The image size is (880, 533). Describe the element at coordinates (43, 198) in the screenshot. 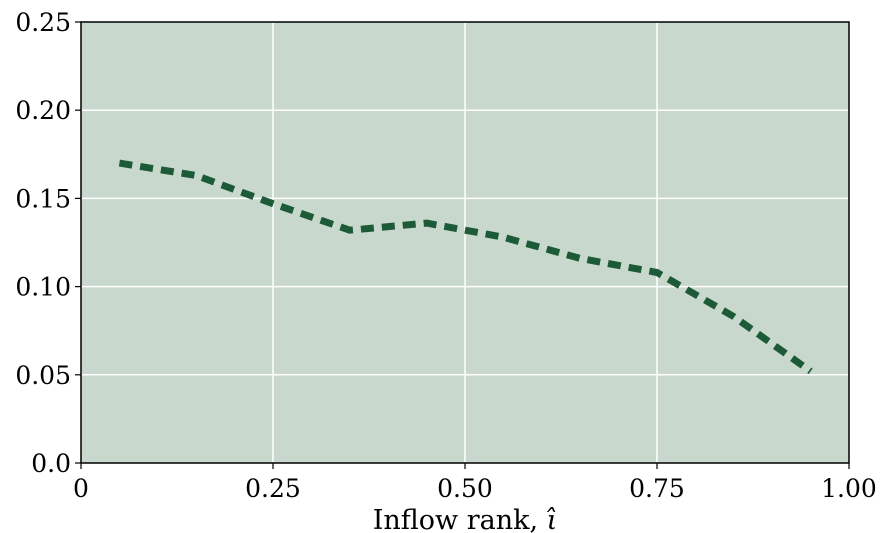

I see `y-tick-label-3: 0.15` at that location.